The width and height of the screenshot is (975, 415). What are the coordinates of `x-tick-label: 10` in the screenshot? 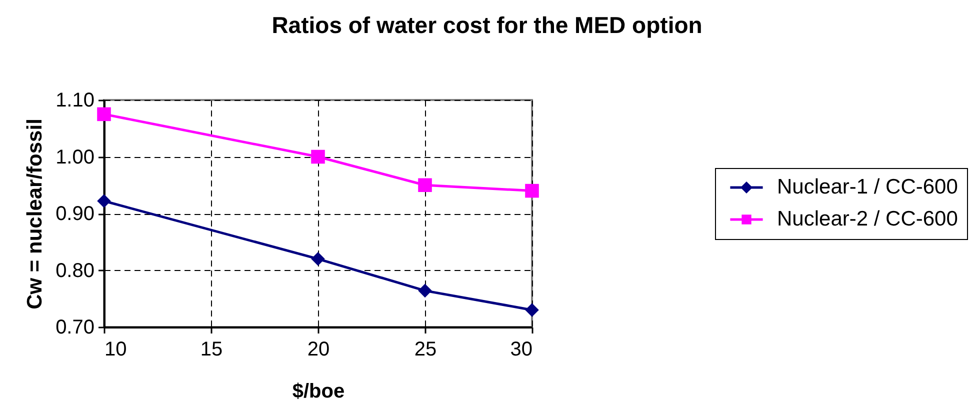 It's located at (115, 349).